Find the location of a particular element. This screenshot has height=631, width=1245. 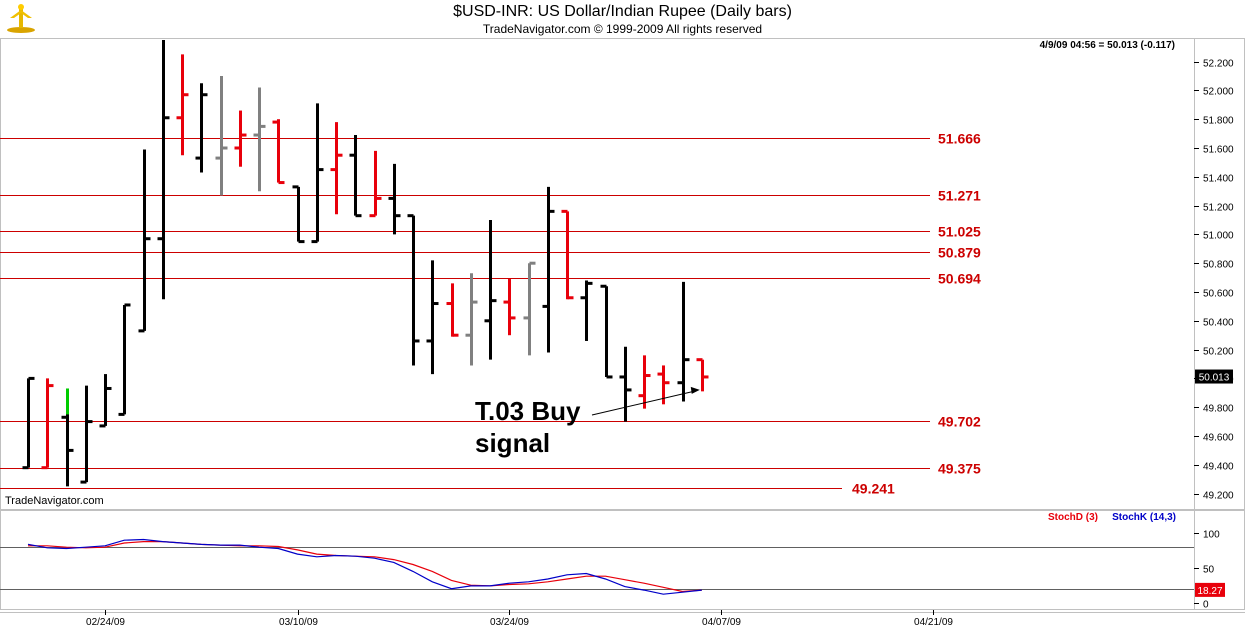

price-axis-label: 50.200 is located at coordinates (1218, 352).